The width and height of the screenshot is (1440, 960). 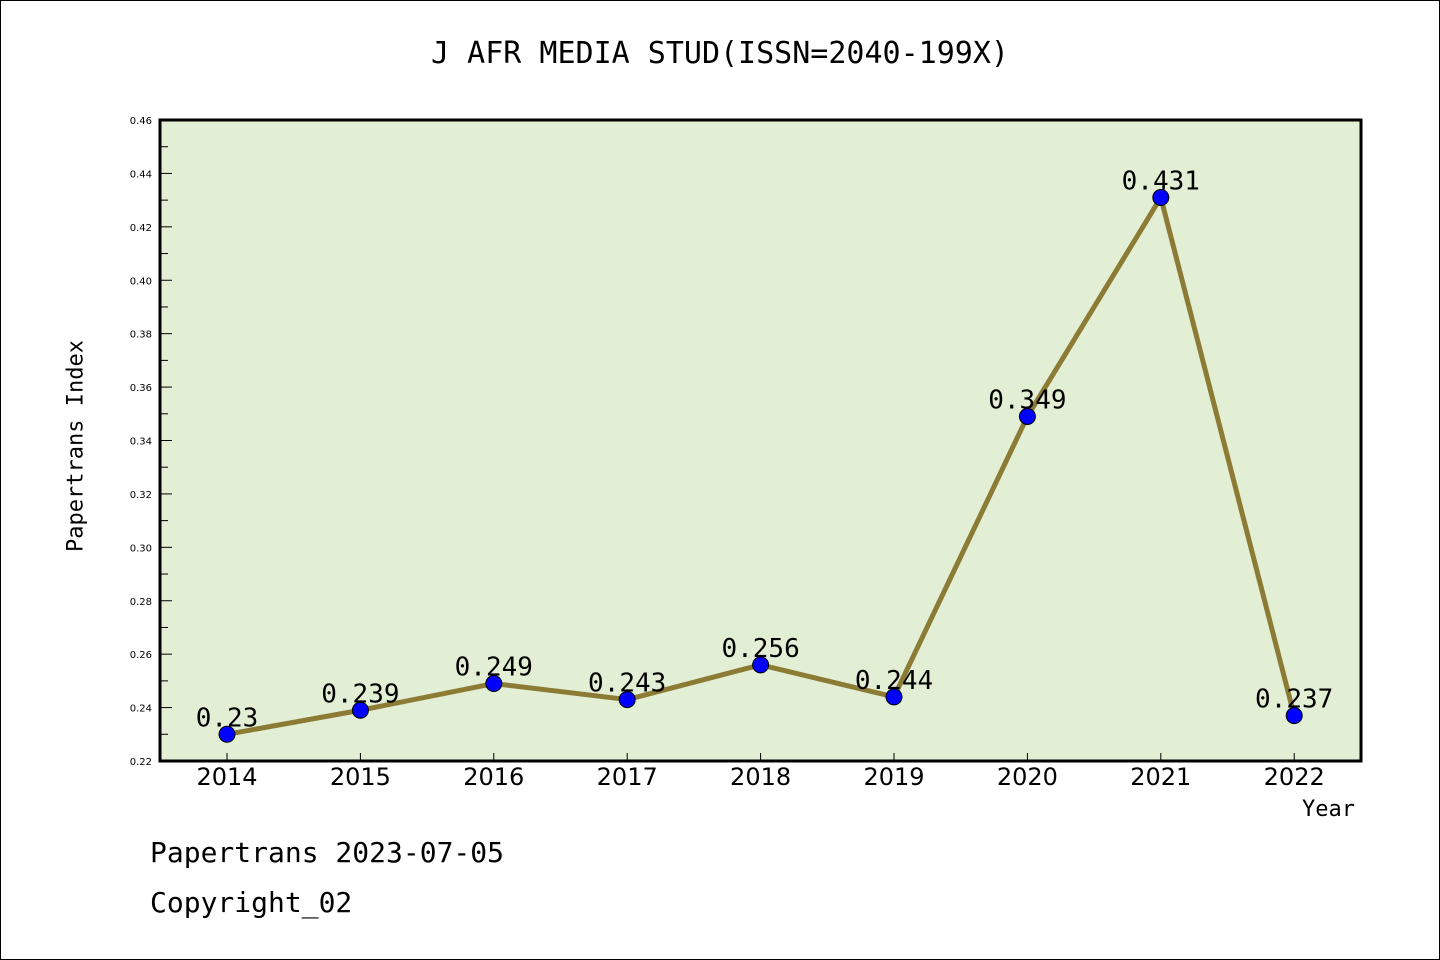 What do you see at coordinates (141, 602) in the screenshot?
I see `y-tick-label: 0.28` at bounding box center [141, 602].